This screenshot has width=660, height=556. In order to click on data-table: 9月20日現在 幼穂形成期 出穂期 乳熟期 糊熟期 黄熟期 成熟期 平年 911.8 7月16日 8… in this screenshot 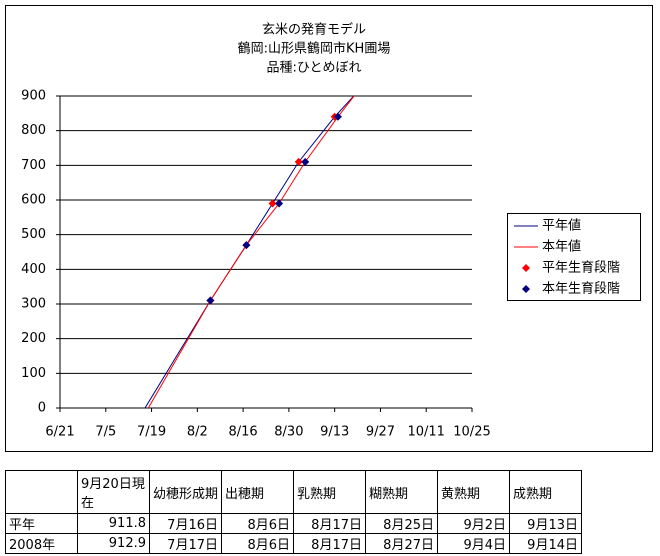, I will do `click(293, 512)`.